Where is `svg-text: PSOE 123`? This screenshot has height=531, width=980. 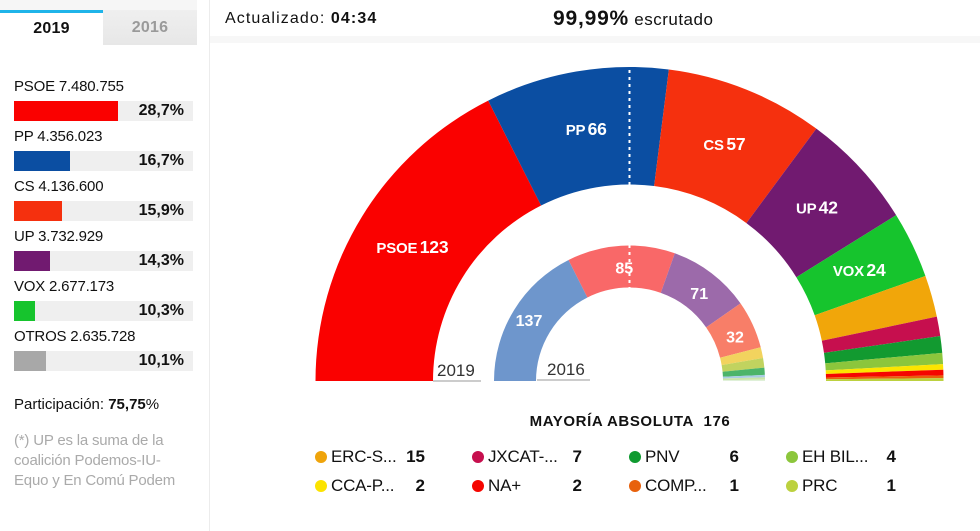
svg-text: PSOE 123 is located at coordinates (412, 247).